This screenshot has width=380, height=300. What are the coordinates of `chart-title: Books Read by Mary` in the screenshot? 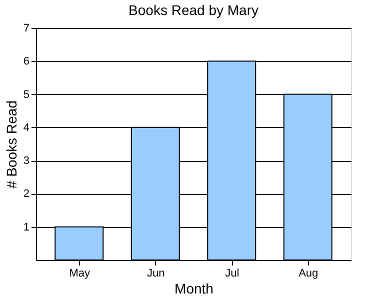 It's located at (193, 10).